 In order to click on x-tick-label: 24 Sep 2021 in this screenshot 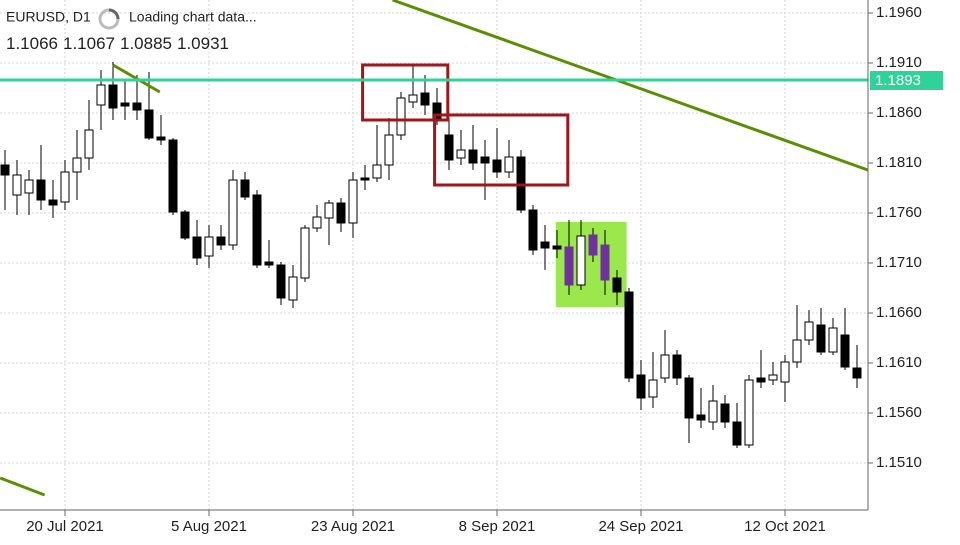, I will do `click(640, 526)`.